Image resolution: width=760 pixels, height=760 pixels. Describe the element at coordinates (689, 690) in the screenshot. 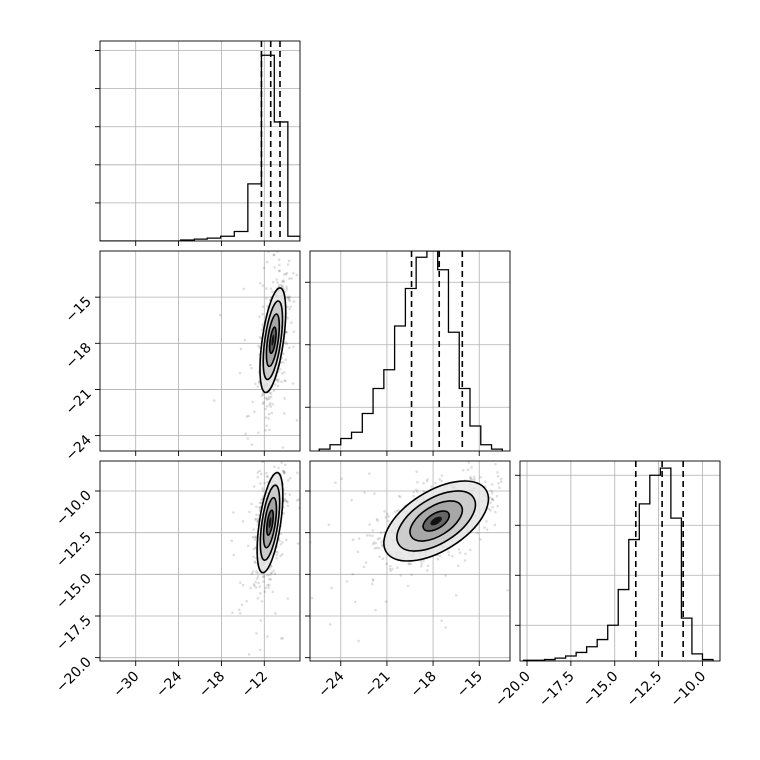

I see `x-tick-label: −10.0` at that location.